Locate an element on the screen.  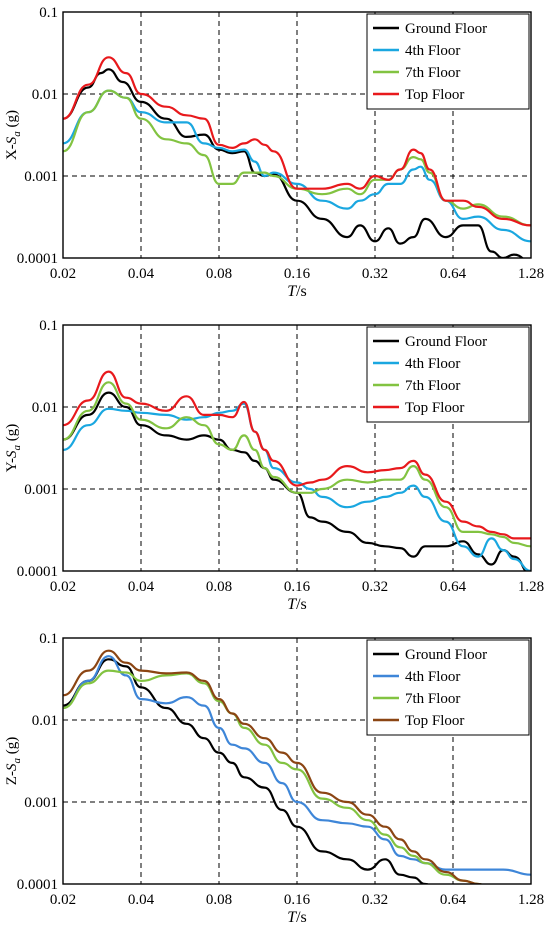
y-axis-label: X-Sa (g) is located at coordinates (13, 135).